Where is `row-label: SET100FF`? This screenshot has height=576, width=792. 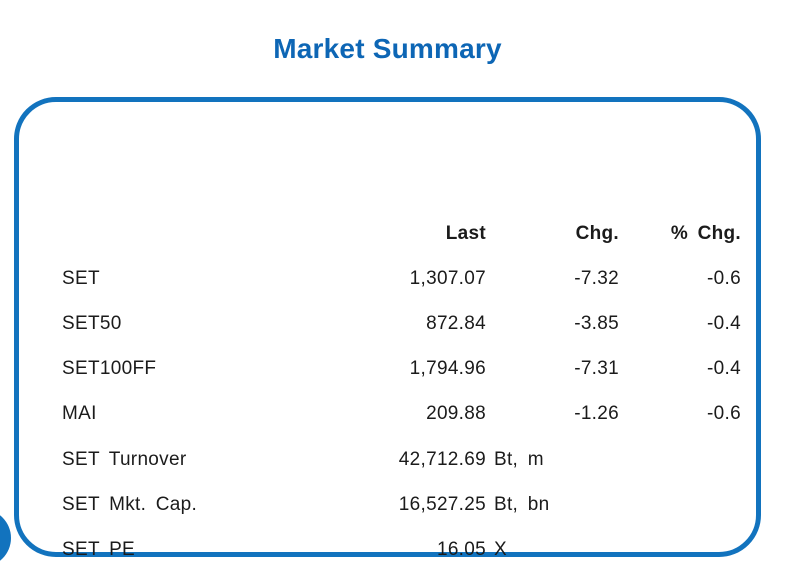
row-label: SET100FF is located at coordinates (109, 369).